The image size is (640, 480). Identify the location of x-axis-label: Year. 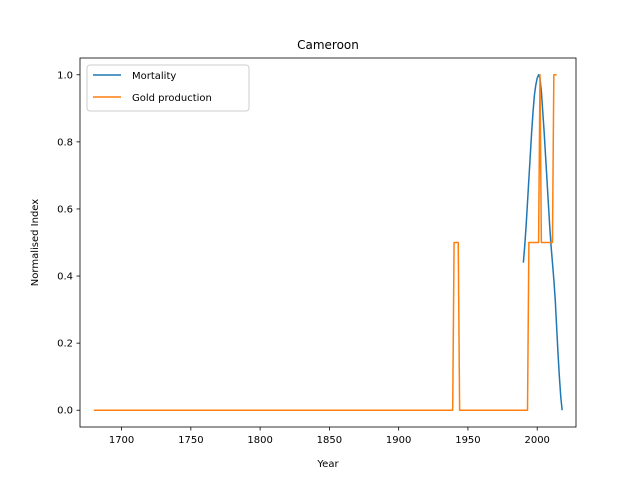
(327, 464).